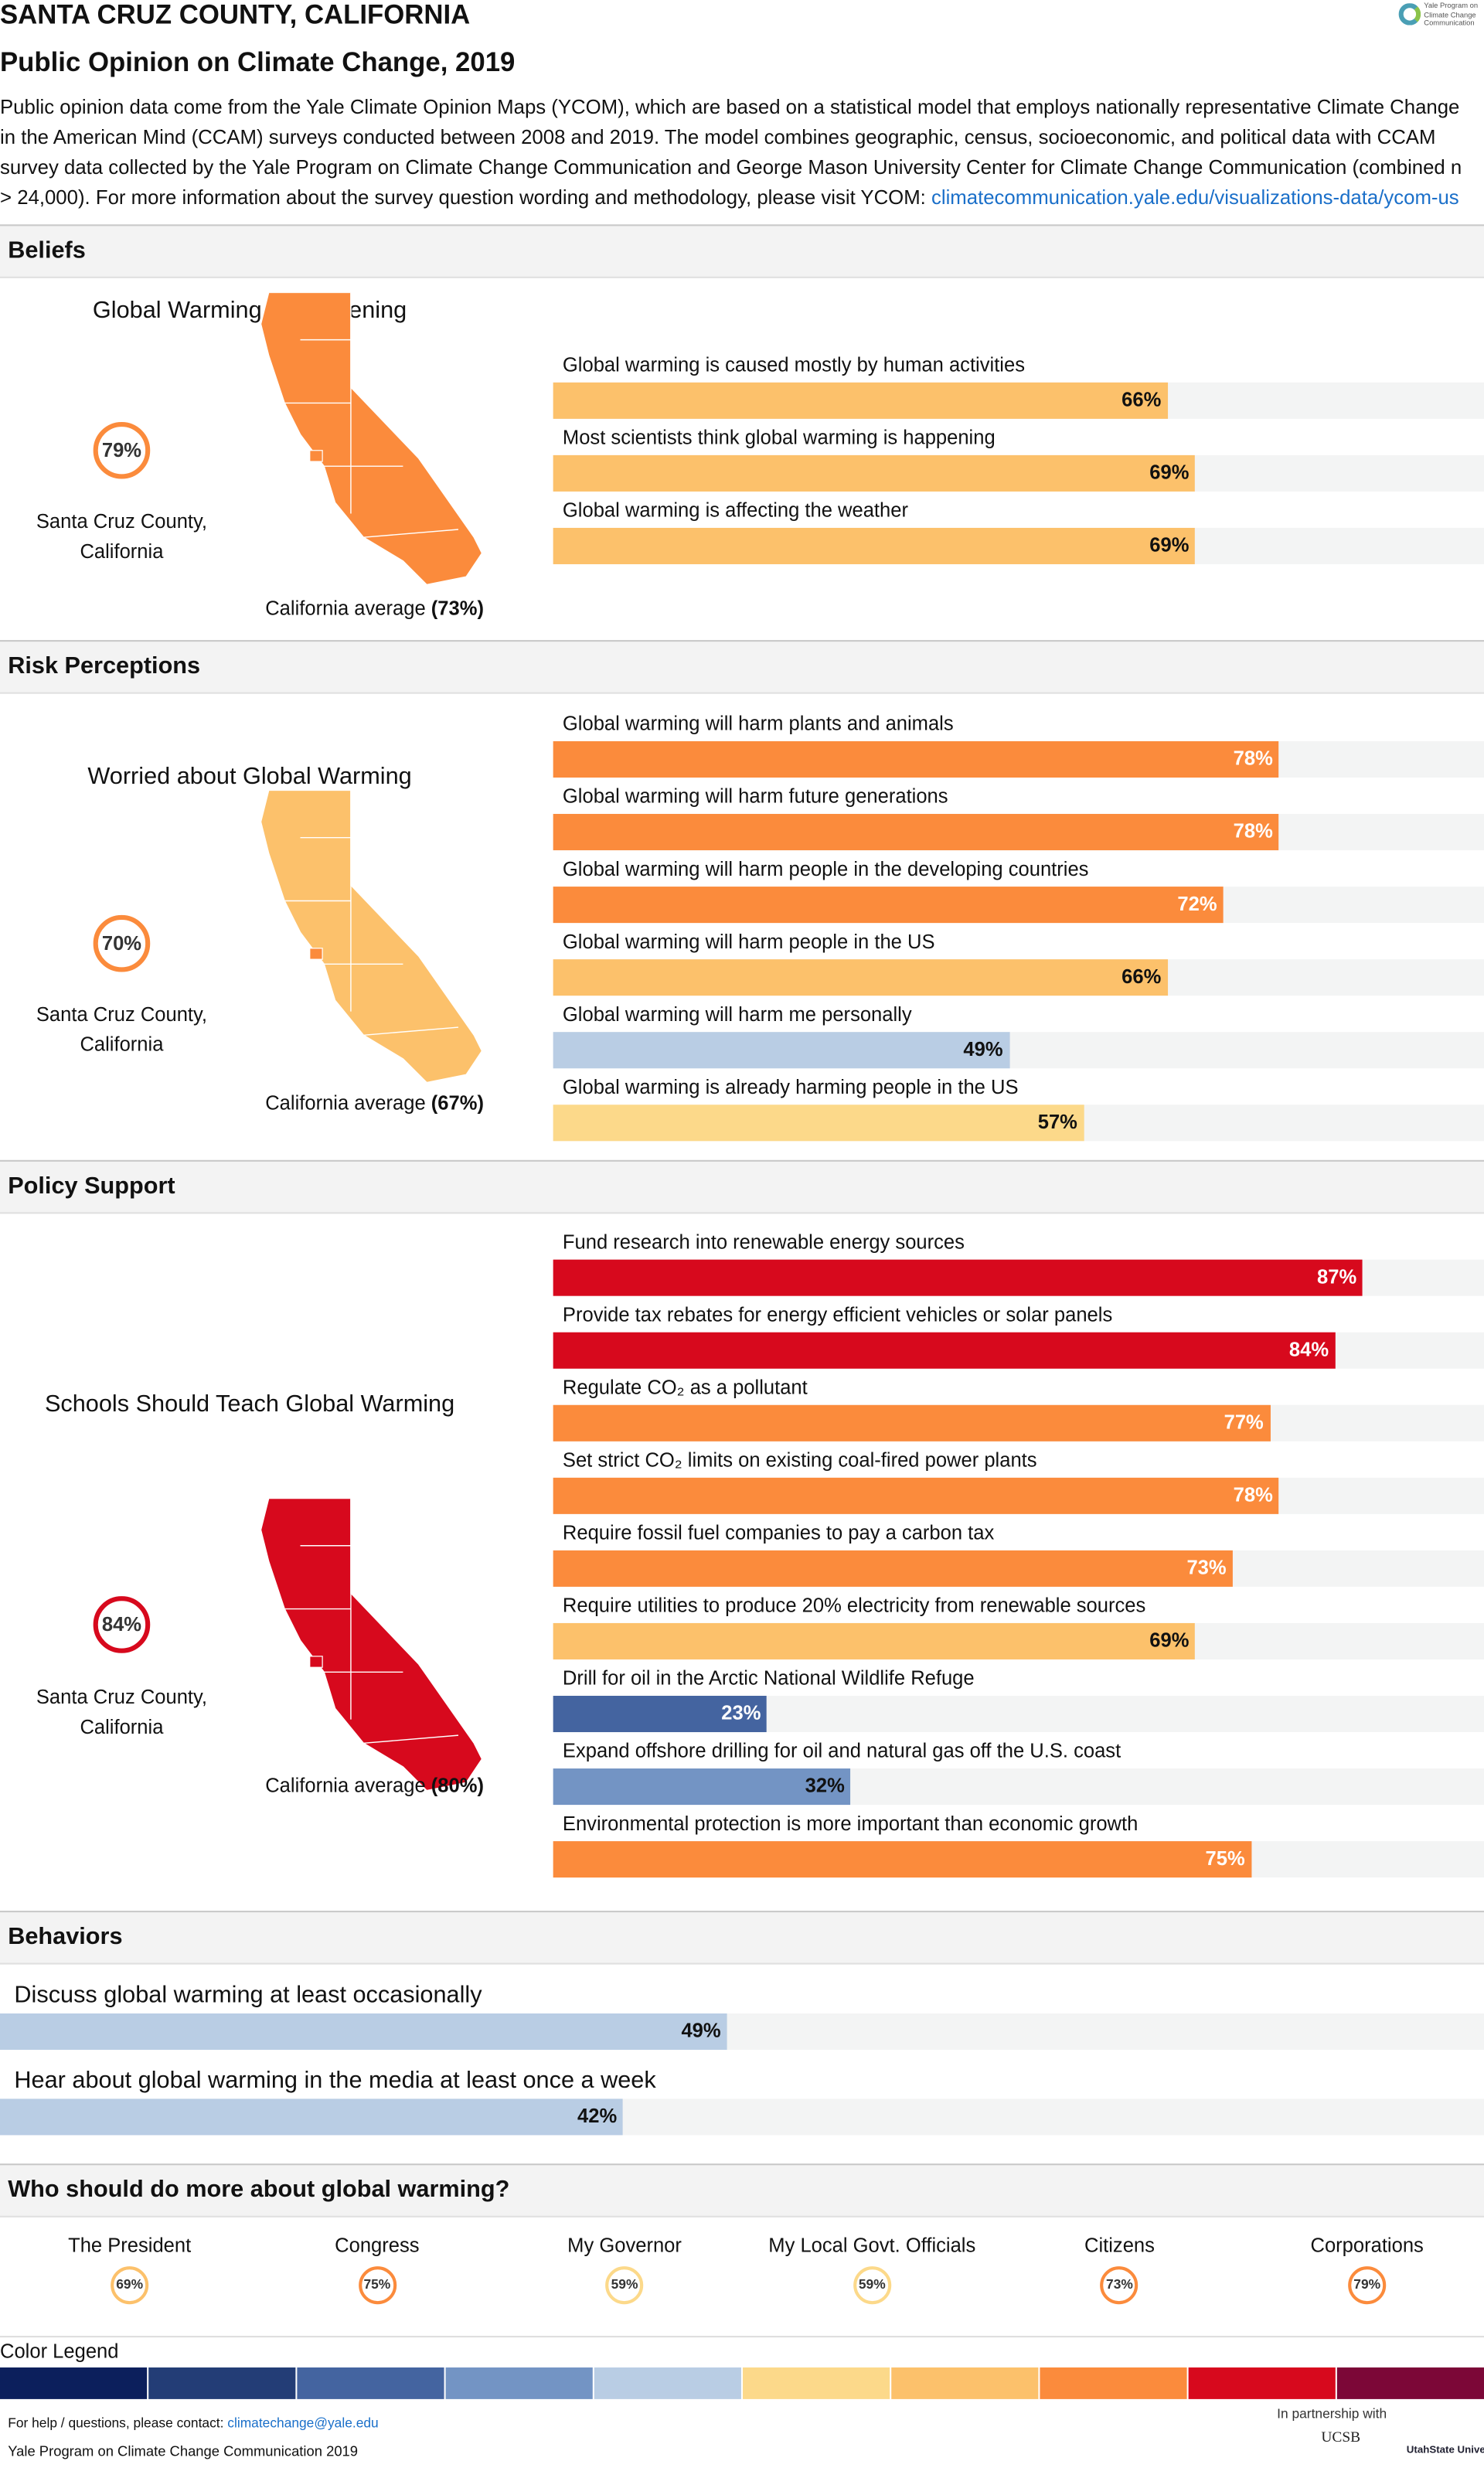 This screenshot has height=2478, width=1484. Describe the element at coordinates (983, 1050) in the screenshot. I see `bar-value: 49%` at that location.